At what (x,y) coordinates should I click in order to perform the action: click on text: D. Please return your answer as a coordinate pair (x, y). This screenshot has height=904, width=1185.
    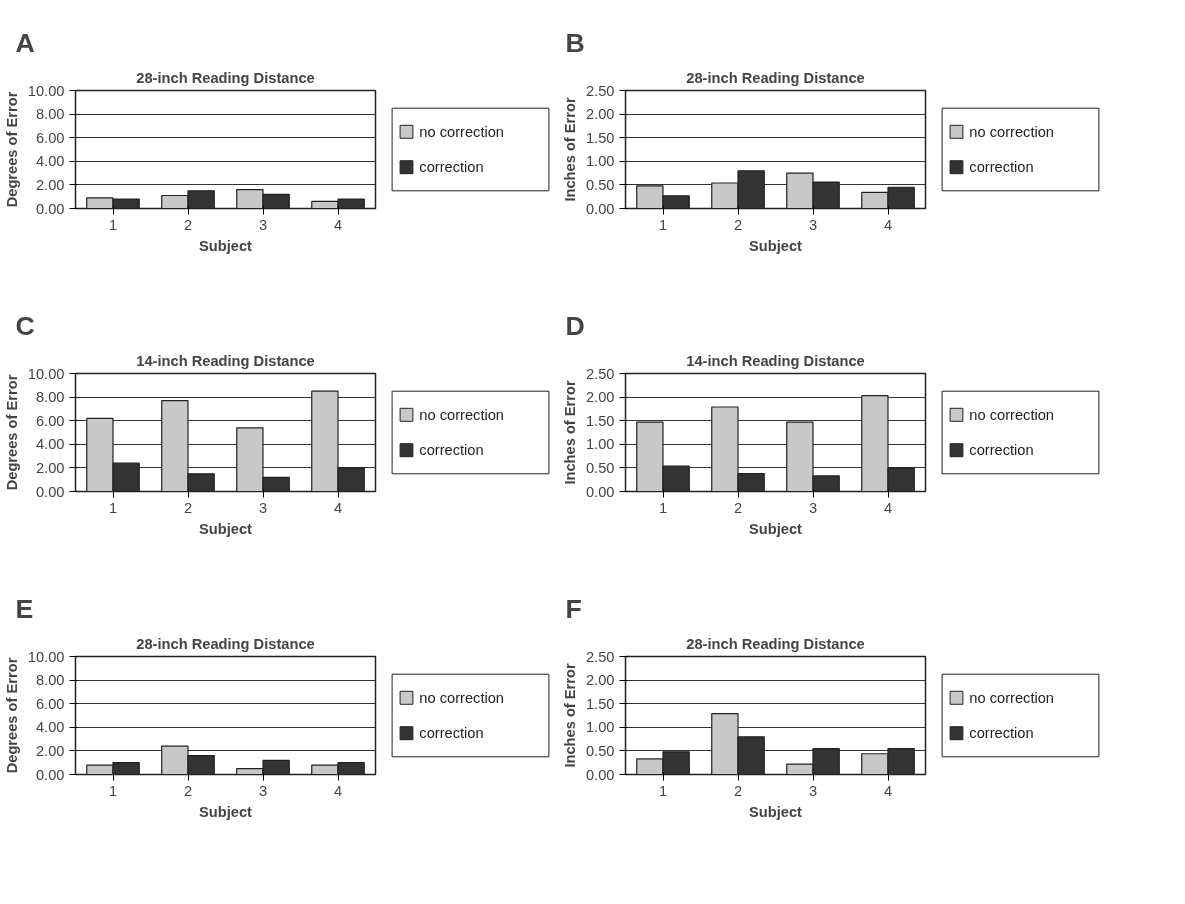
    Looking at the image, I should click on (575, 325).